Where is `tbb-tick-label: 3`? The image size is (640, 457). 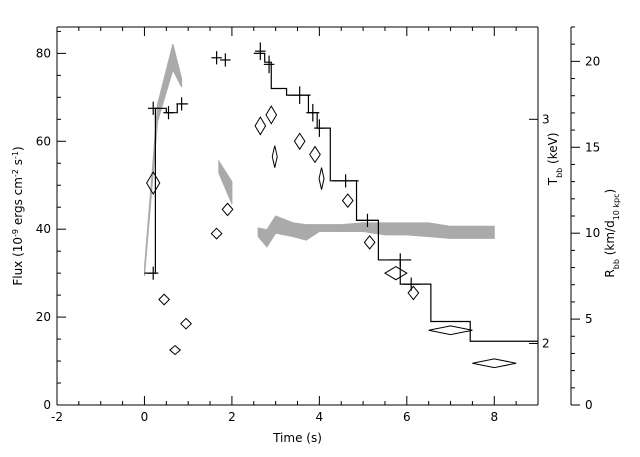 tbb-tick-label: 3 is located at coordinates (546, 119).